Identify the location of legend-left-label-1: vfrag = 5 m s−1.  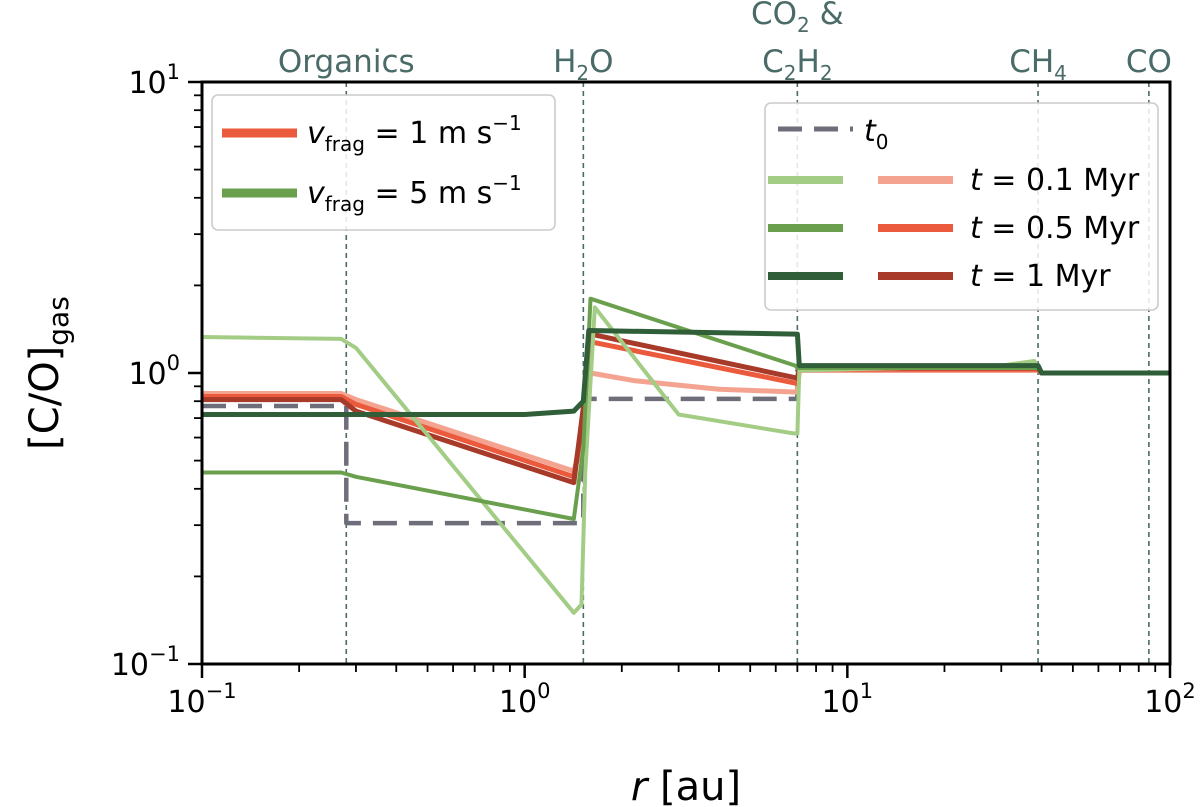
(414, 193).